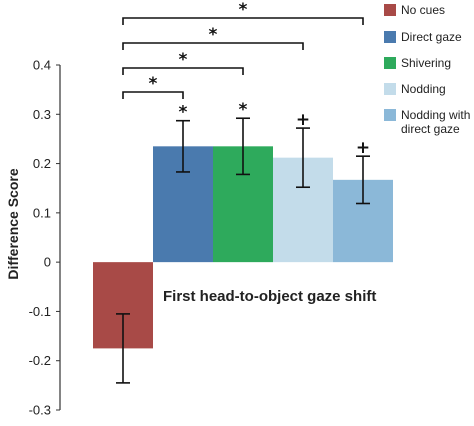  Describe the element at coordinates (426, 63) in the screenshot. I see `legend-label: Shivering` at that location.